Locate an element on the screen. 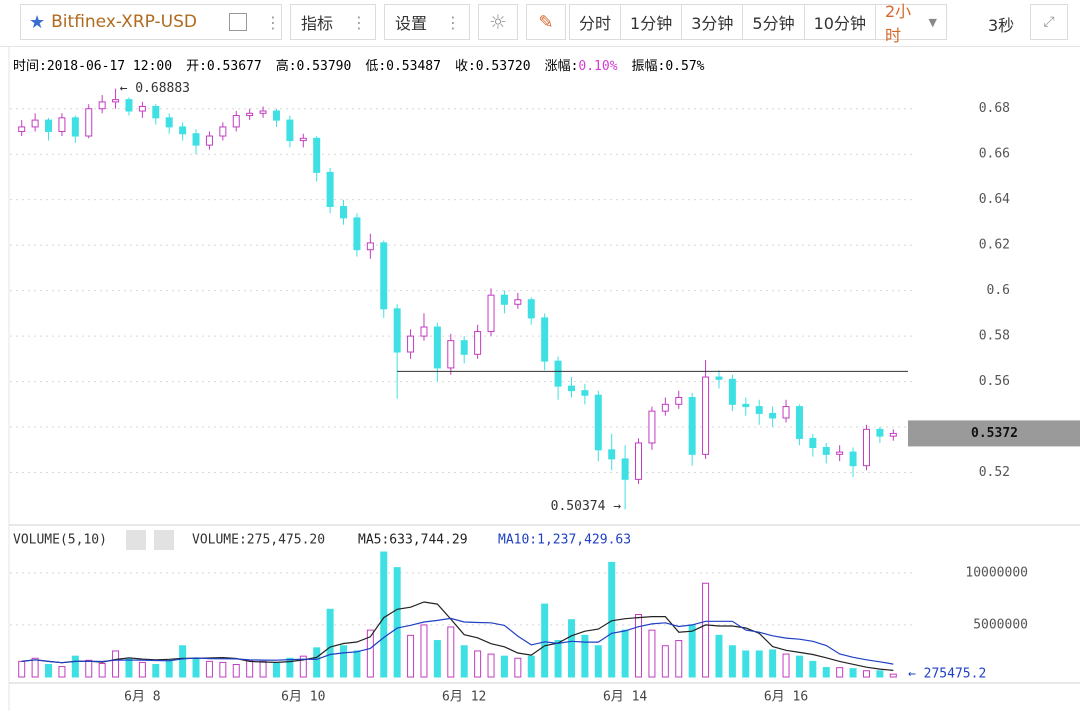  y-tick-label: 10000000 is located at coordinates (996, 572).